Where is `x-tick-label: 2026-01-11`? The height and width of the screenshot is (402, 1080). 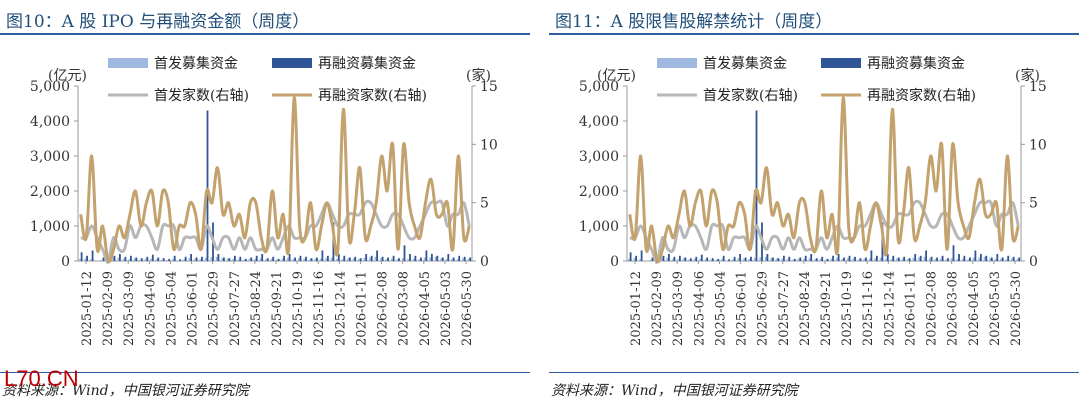
x-tick-label: 2026-01-11 is located at coordinates (361, 308).